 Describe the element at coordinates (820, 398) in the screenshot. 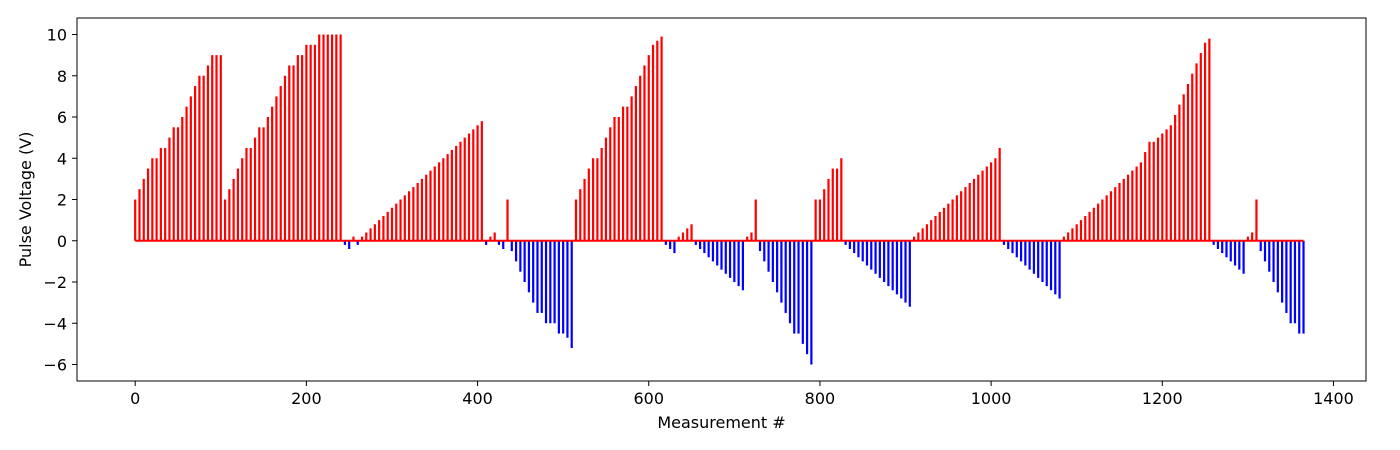

I see `x-tick-label: 800` at that location.